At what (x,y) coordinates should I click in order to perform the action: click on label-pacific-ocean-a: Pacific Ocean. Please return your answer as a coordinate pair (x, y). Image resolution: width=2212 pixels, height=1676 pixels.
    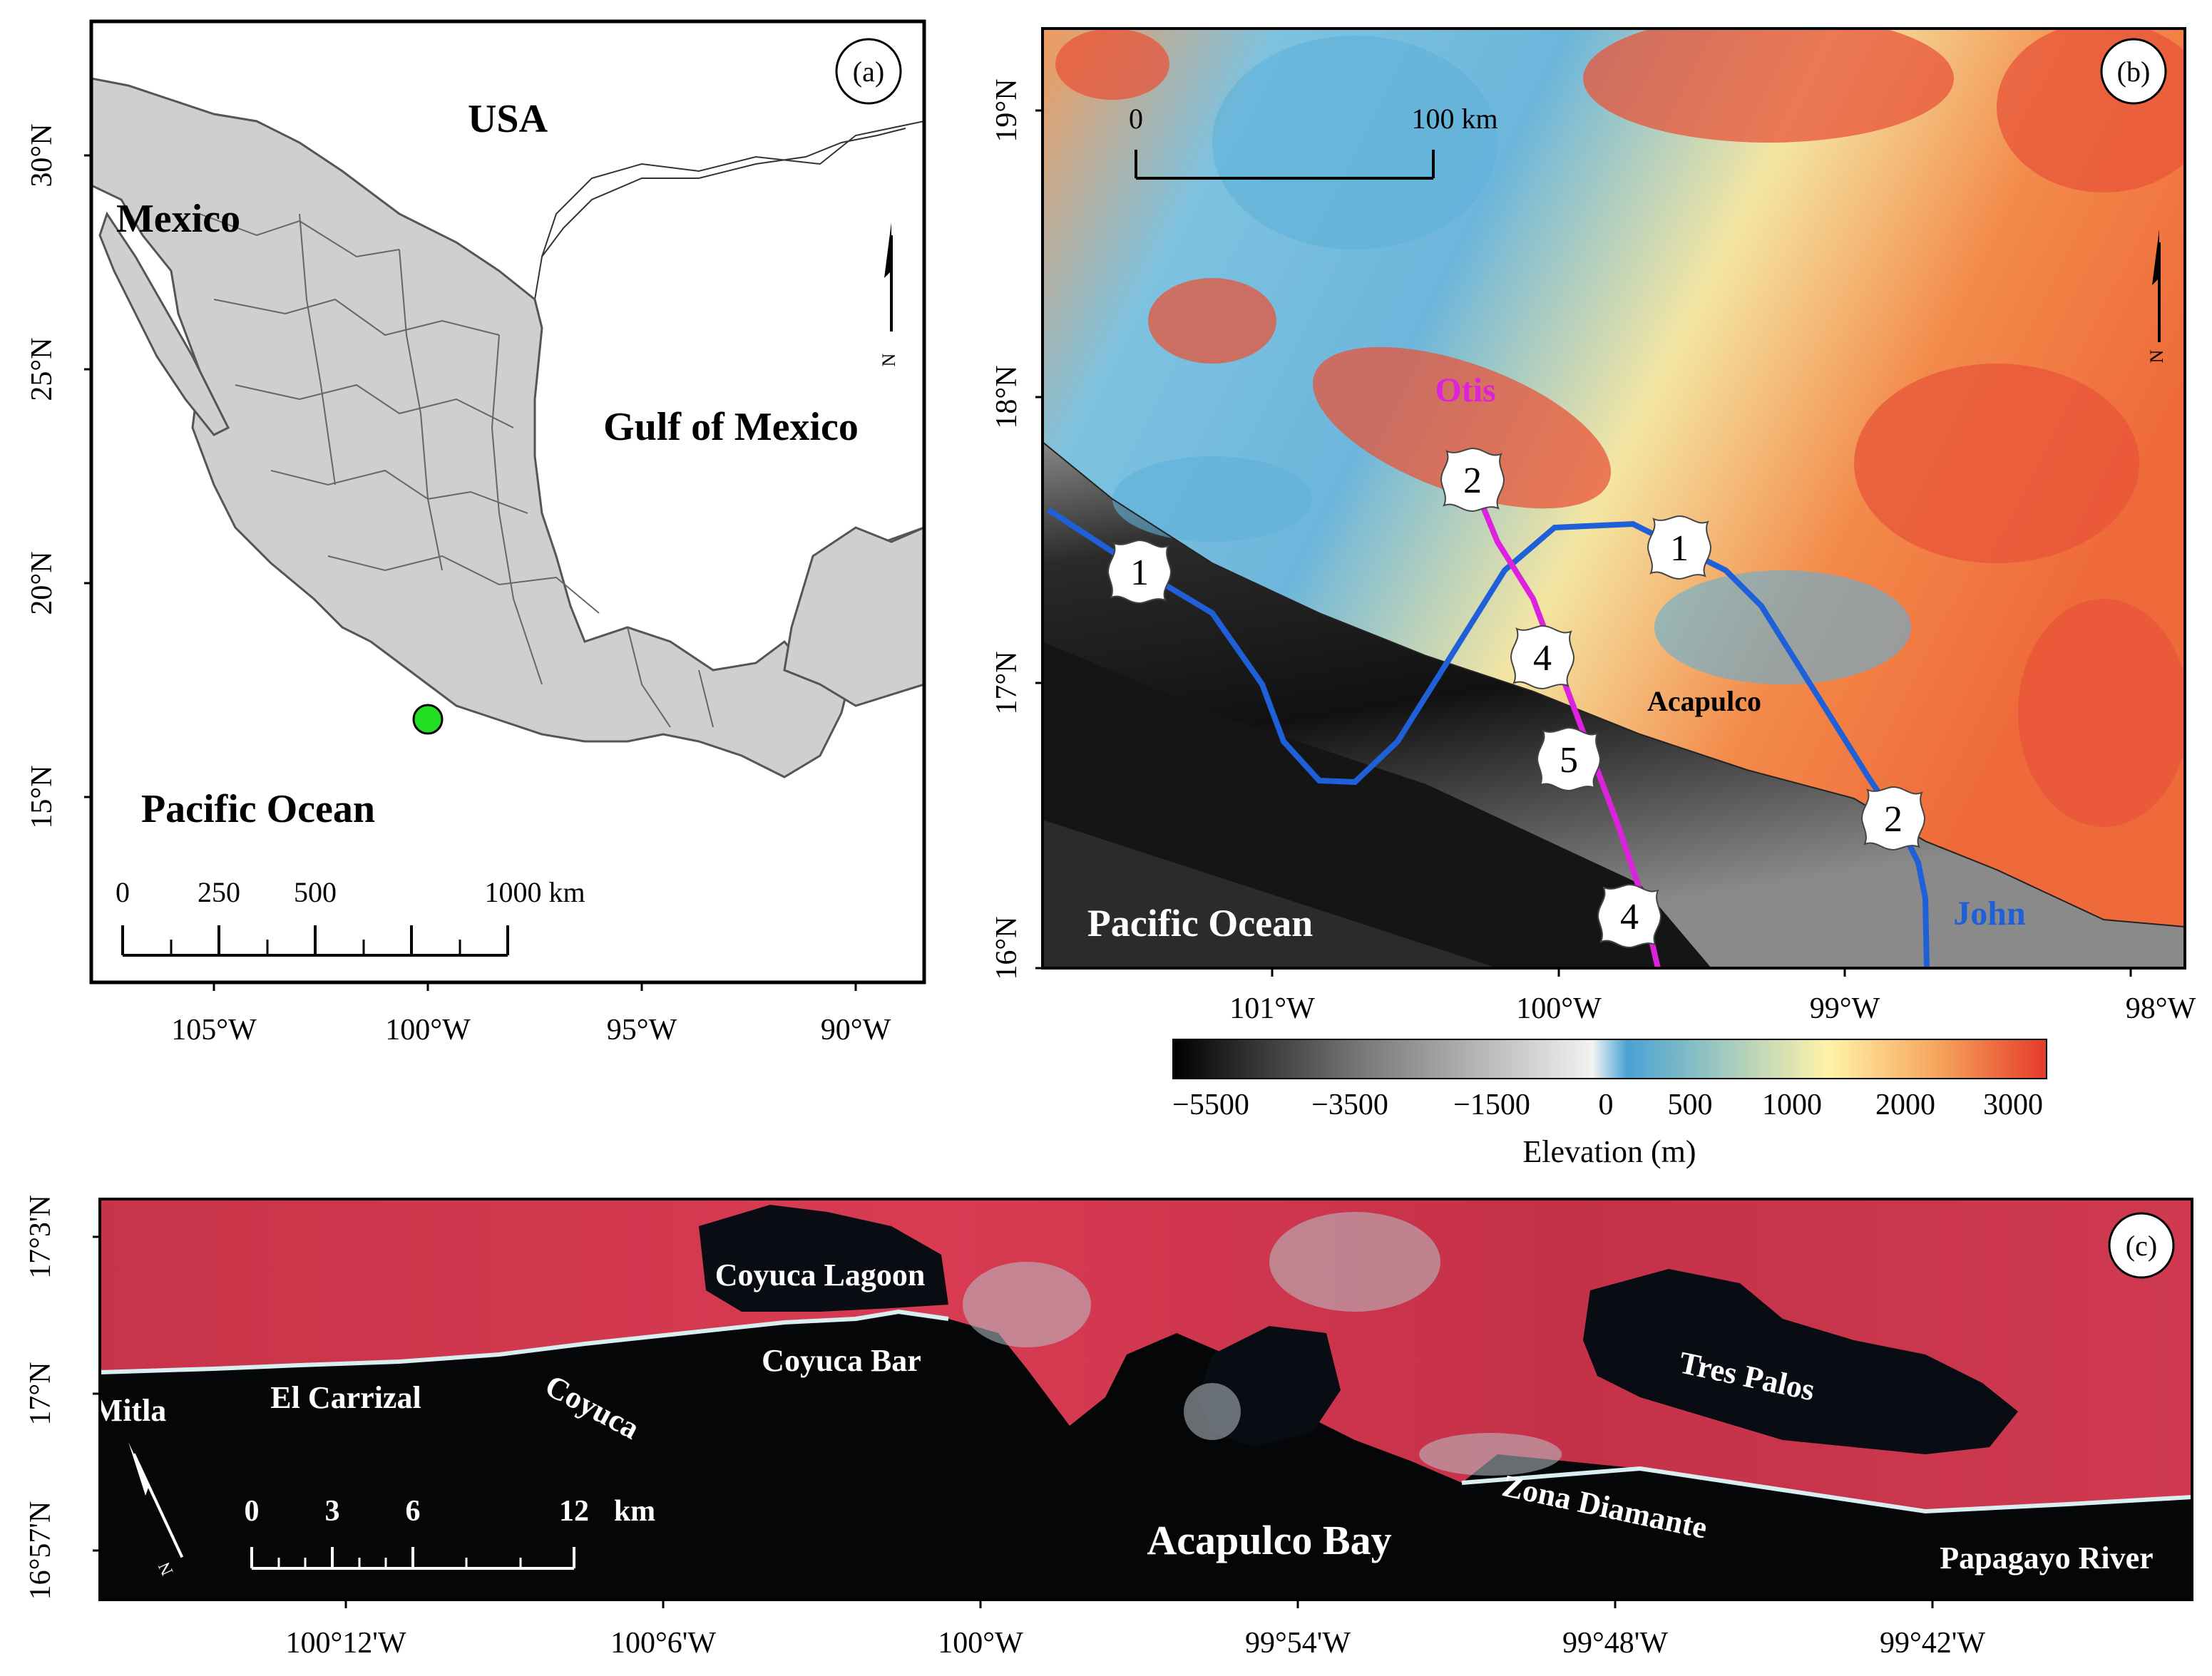
    Looking at the image, I should click on (258, 809).